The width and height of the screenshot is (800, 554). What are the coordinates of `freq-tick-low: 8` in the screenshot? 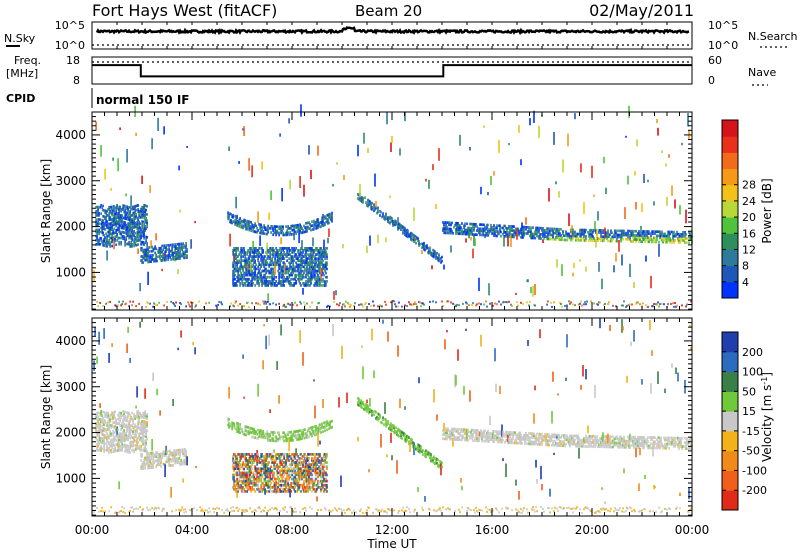 It's located at (76, 80).